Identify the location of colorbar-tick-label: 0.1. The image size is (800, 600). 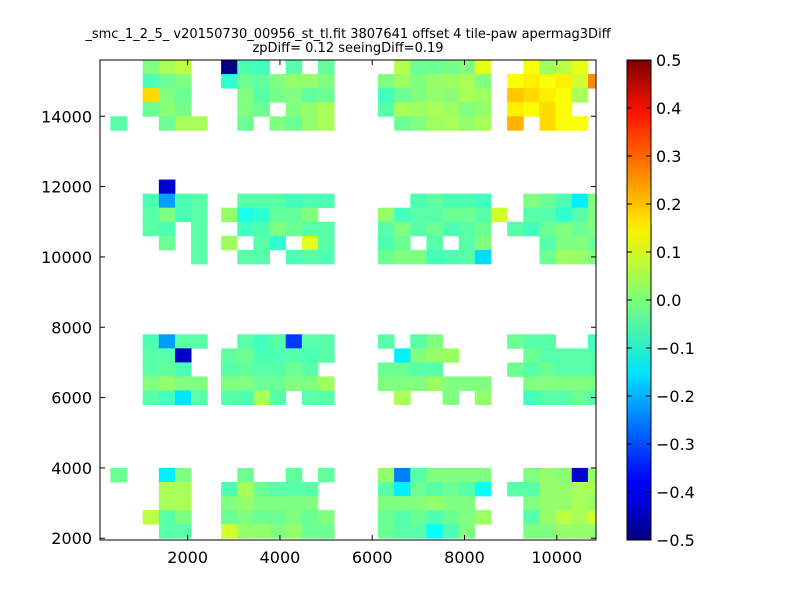
(668, 252).